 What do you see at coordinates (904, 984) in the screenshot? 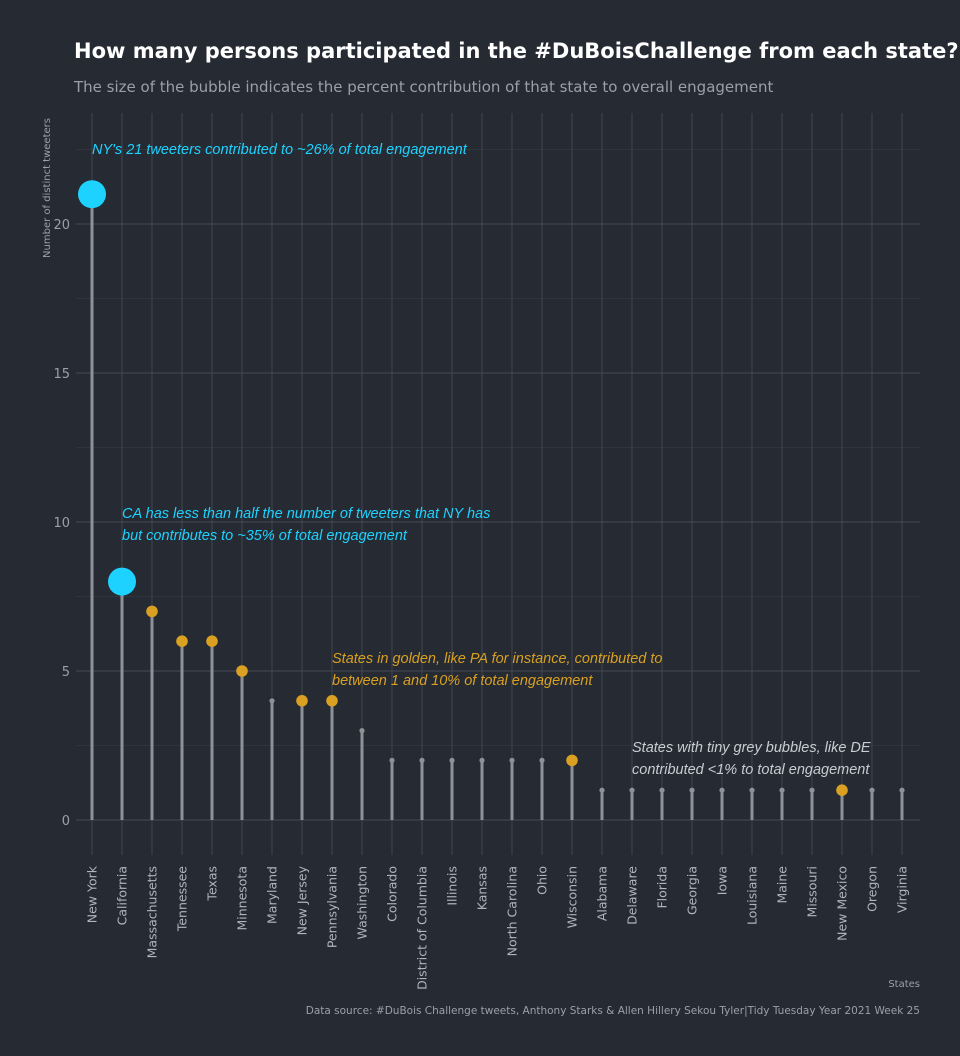
I see `x-axis-title: States` at bounding box center [904, 984].